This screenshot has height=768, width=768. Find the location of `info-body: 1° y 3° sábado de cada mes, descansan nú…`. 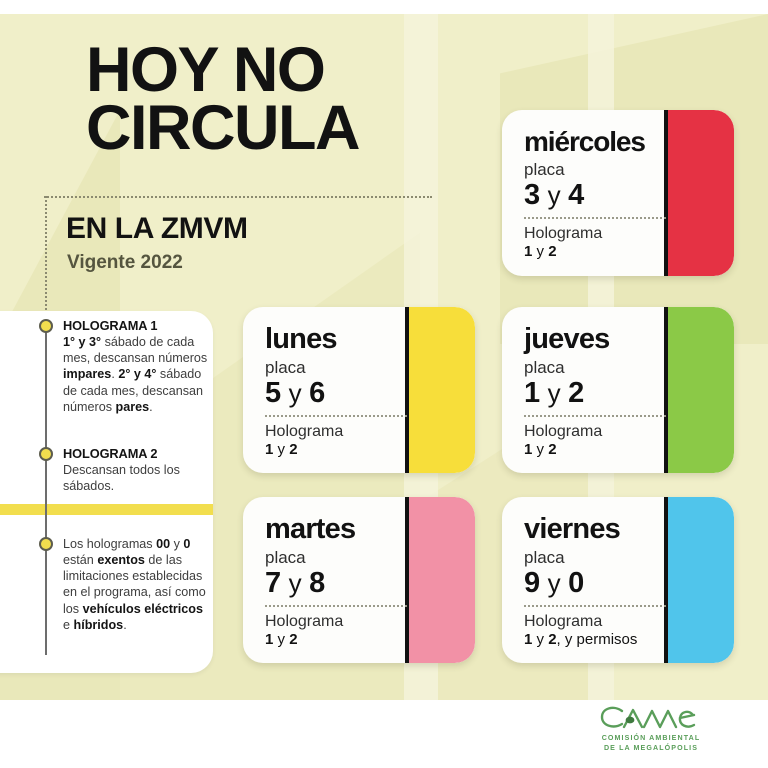

info-body: 1° y 3° sábado de cada mes, descansan nú… is located at coordinates (135, 374).